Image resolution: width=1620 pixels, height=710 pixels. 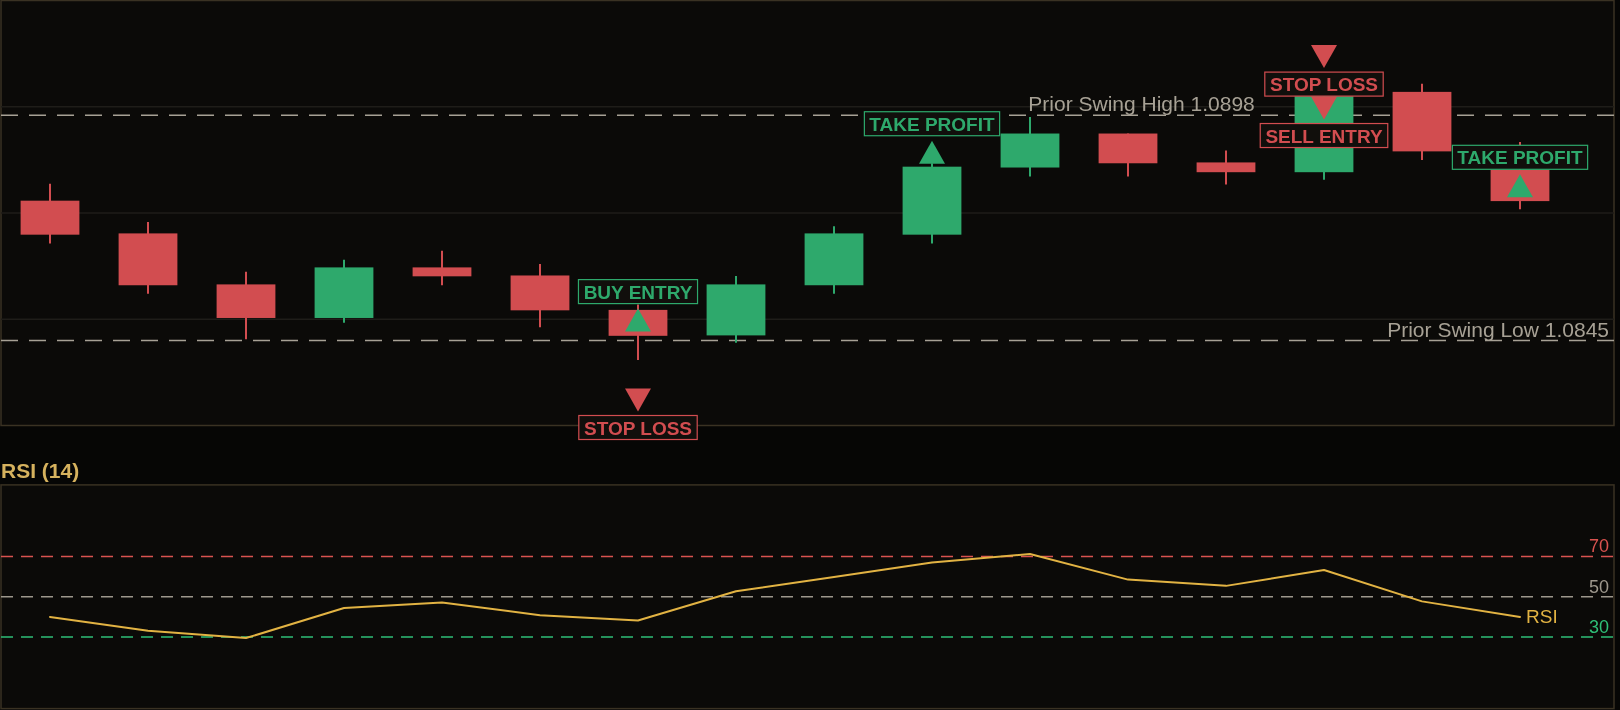 What do you see at coordinates (1542, 616) in the screenshot?
I see `series-label: RSI` at bounding box center [1542, 616].